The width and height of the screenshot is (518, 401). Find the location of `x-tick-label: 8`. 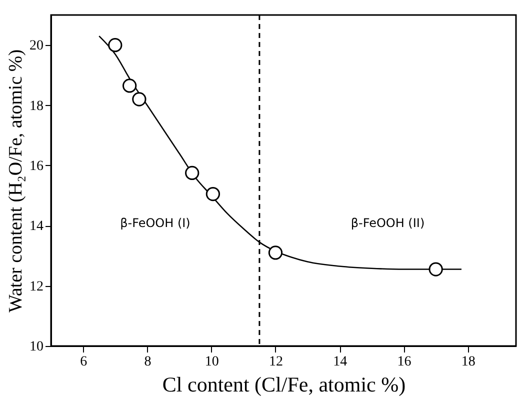

x-tick-label: 8 is located at coordinates (148, 362).